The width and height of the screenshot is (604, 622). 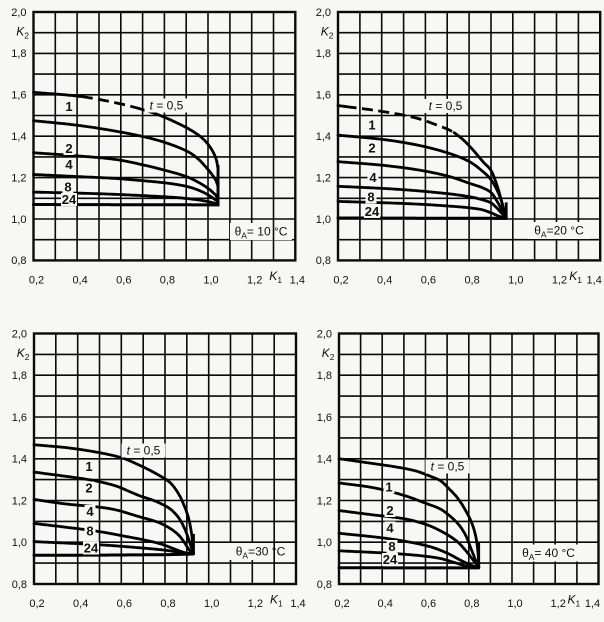 I want to click on svg-text: θA=20 °C, so click(x=559, y=232).